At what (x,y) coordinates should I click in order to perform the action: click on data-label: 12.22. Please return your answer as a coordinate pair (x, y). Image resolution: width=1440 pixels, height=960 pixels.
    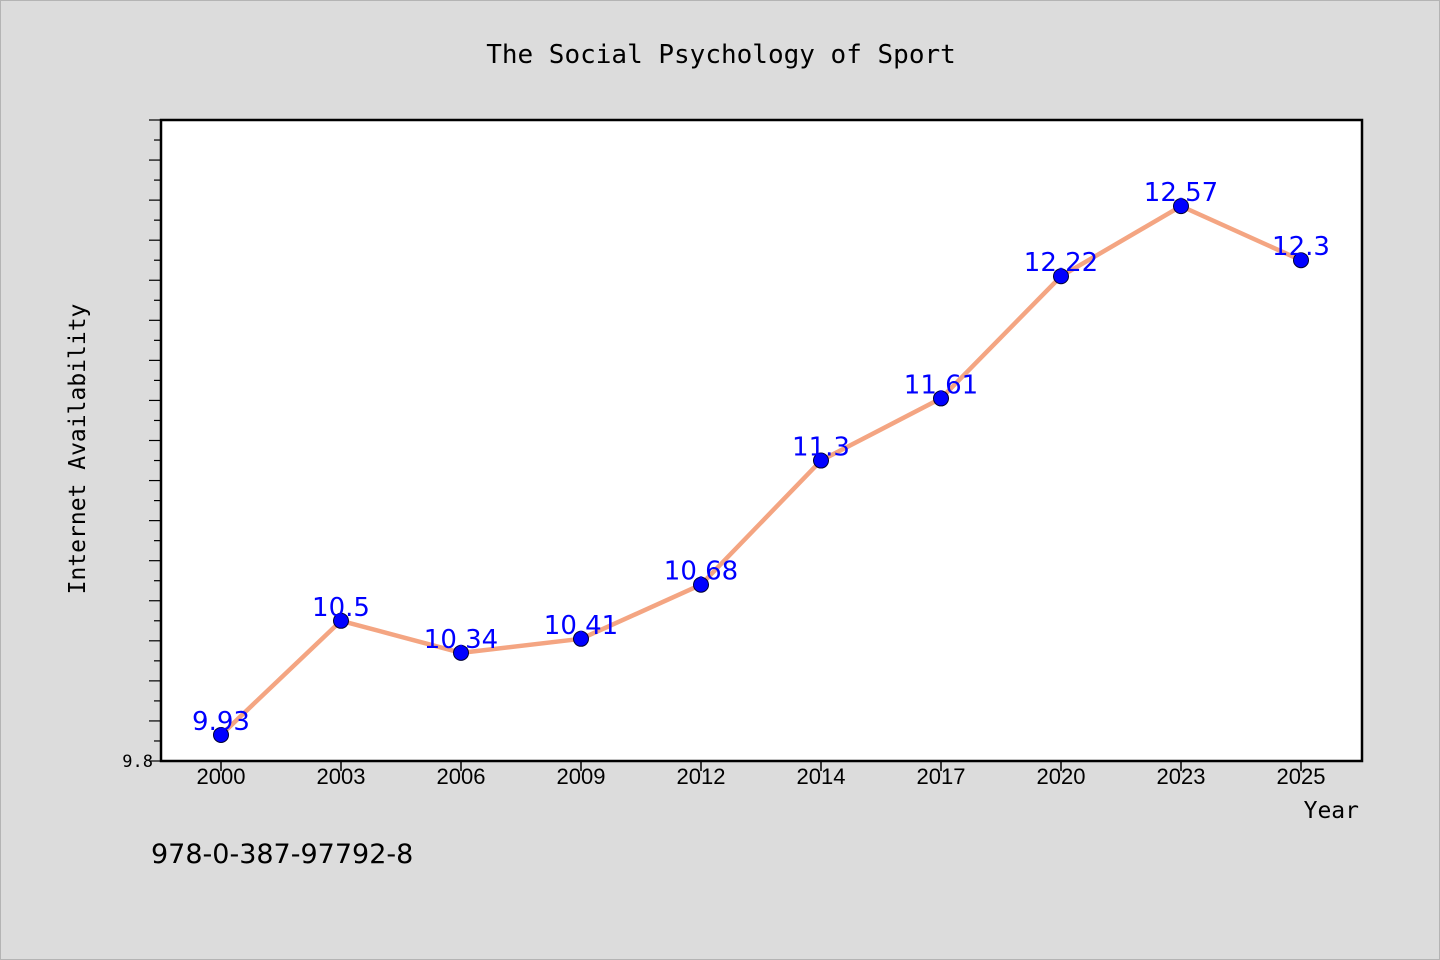
    Looking at the image, I should click on (1061, 263).